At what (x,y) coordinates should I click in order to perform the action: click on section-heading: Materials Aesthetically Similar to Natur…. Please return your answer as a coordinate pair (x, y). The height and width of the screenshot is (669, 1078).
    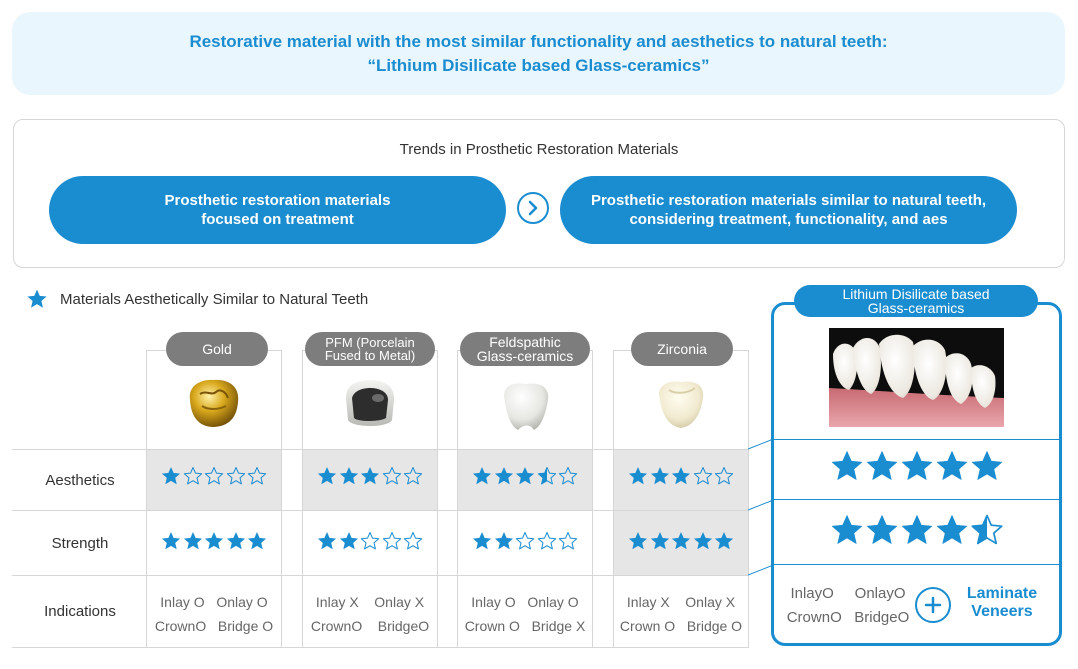
    Looking at the image, I should click on (197, 299).